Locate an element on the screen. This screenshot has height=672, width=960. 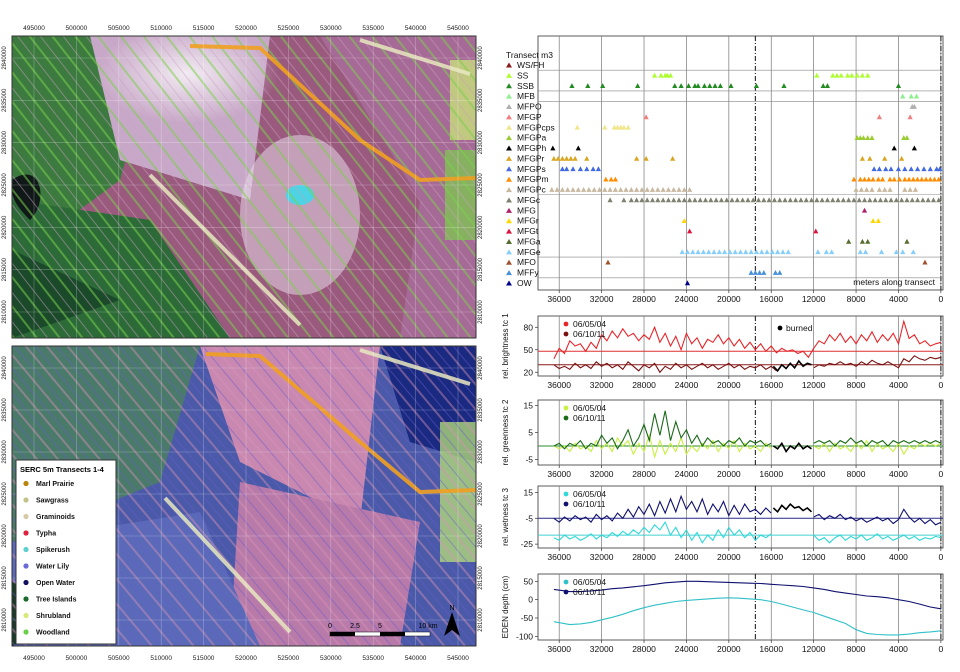
x-tick-label: 0 is located at coordinates (941, 299).